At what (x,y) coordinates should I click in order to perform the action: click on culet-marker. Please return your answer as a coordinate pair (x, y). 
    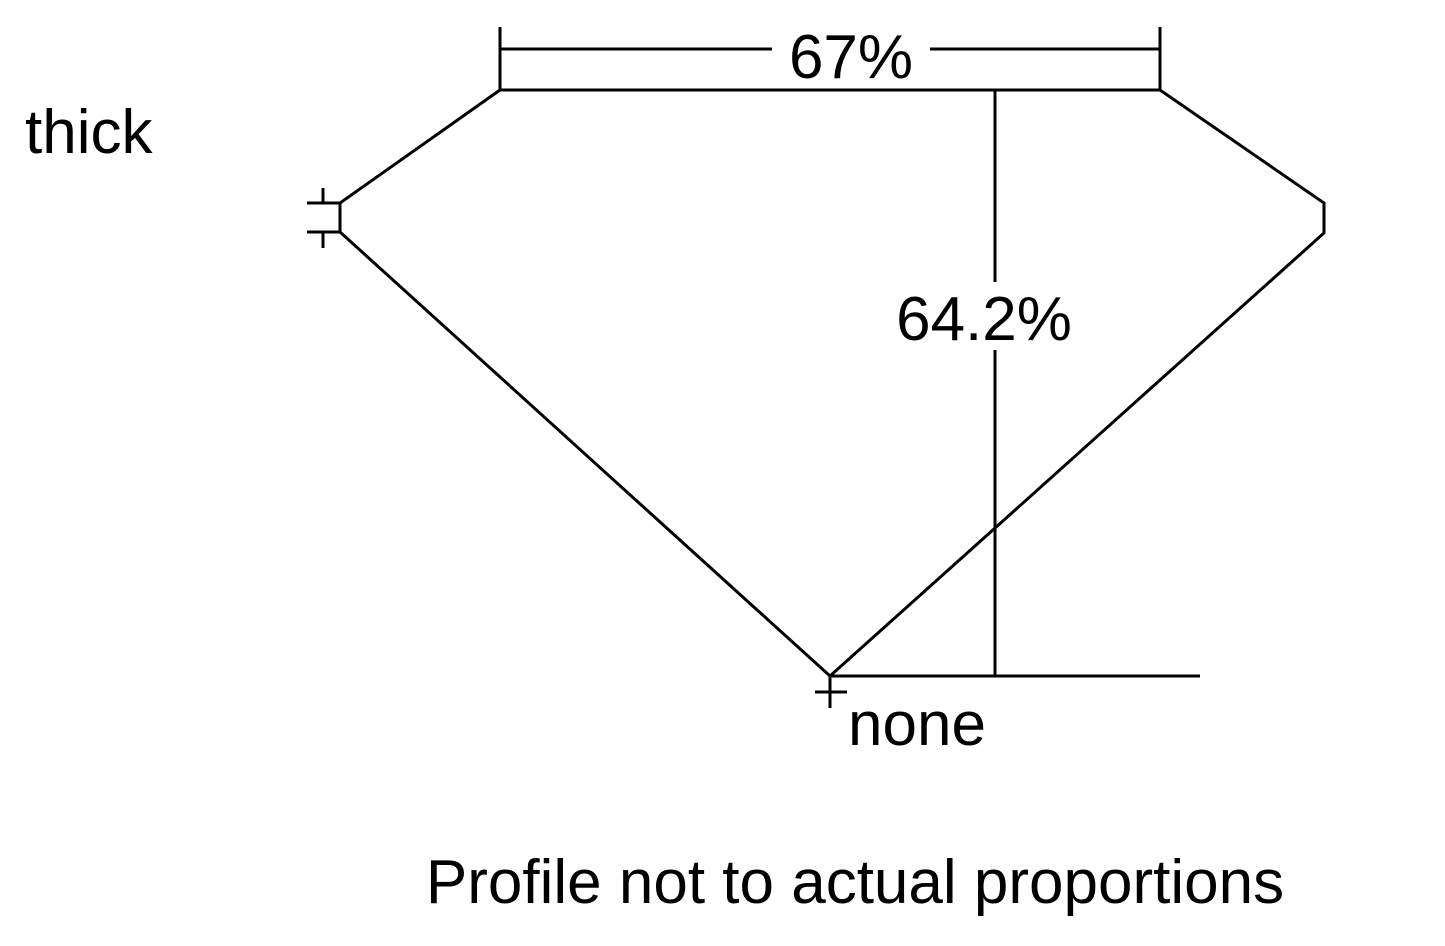
    Looking at the image, I should click on (831, 692).